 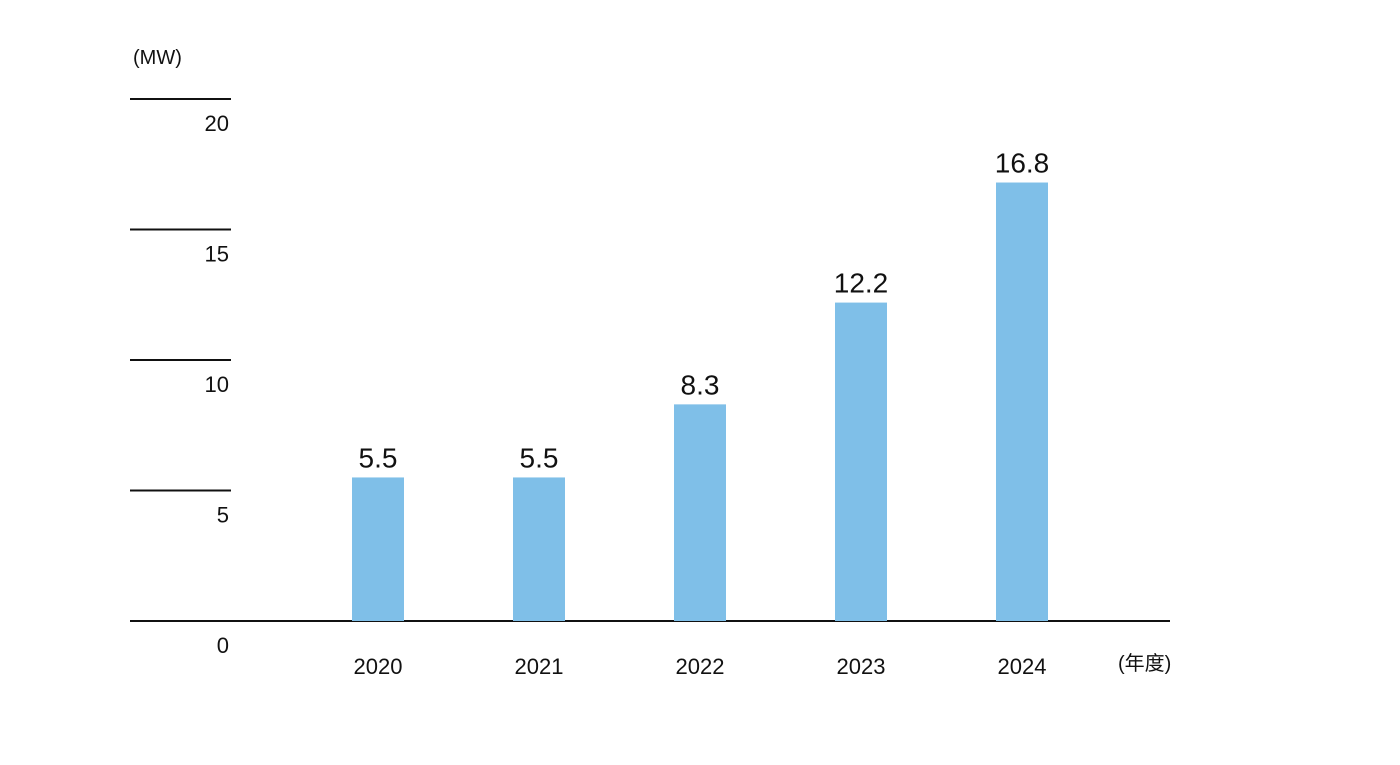 What do you see at coordinates (378, 457) in the screenshot?
I see `value-label-2020: 5.5` at bounding box center [378, 457].